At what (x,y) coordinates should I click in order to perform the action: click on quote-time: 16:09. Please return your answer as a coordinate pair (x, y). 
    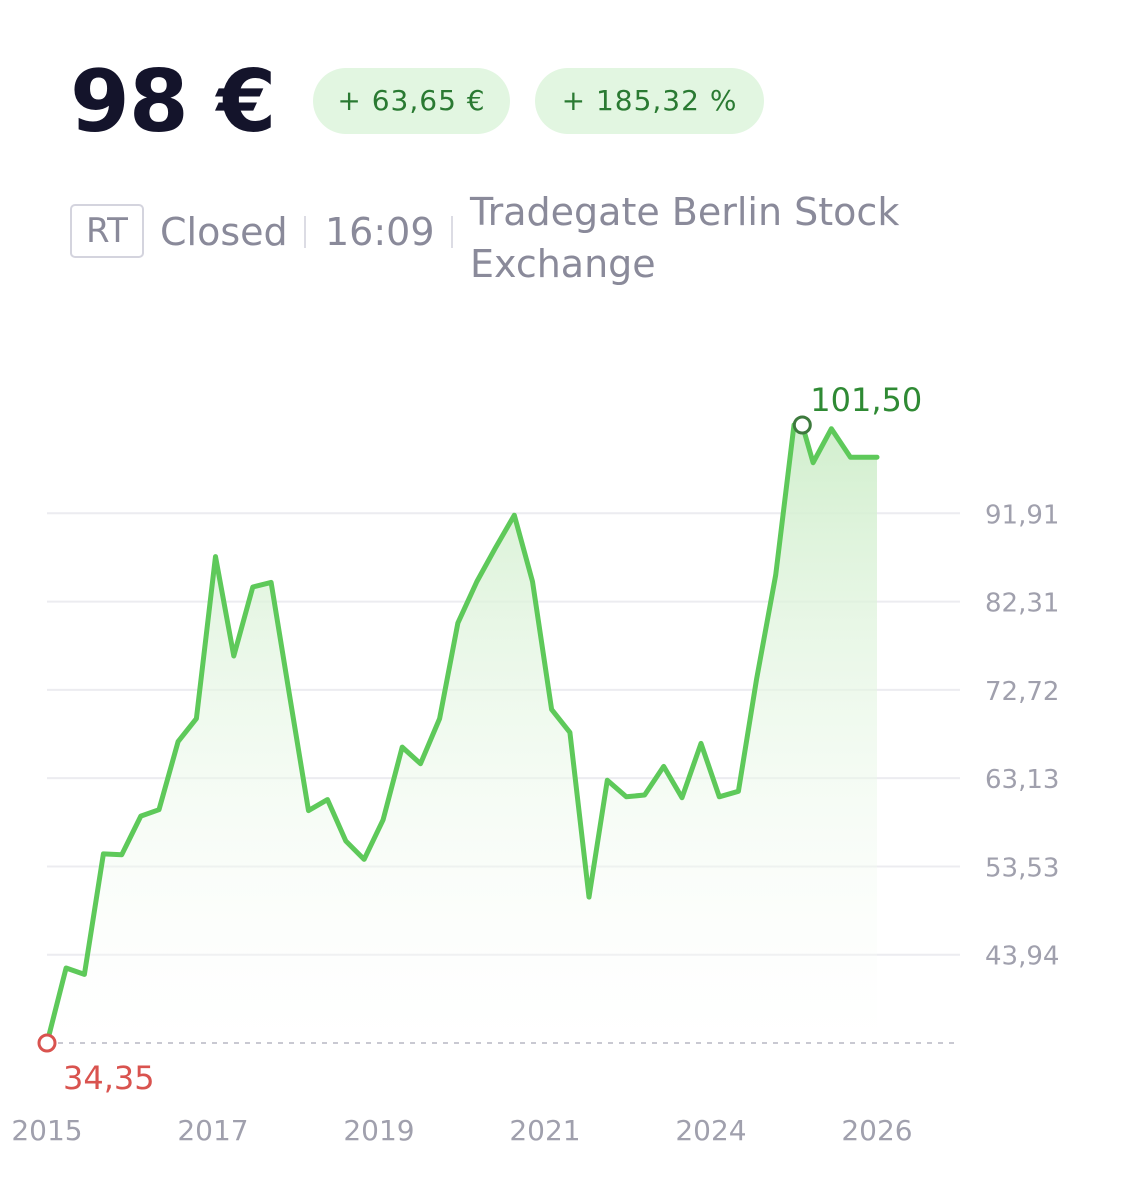
    Looking at the image, I should click on (380, 232).